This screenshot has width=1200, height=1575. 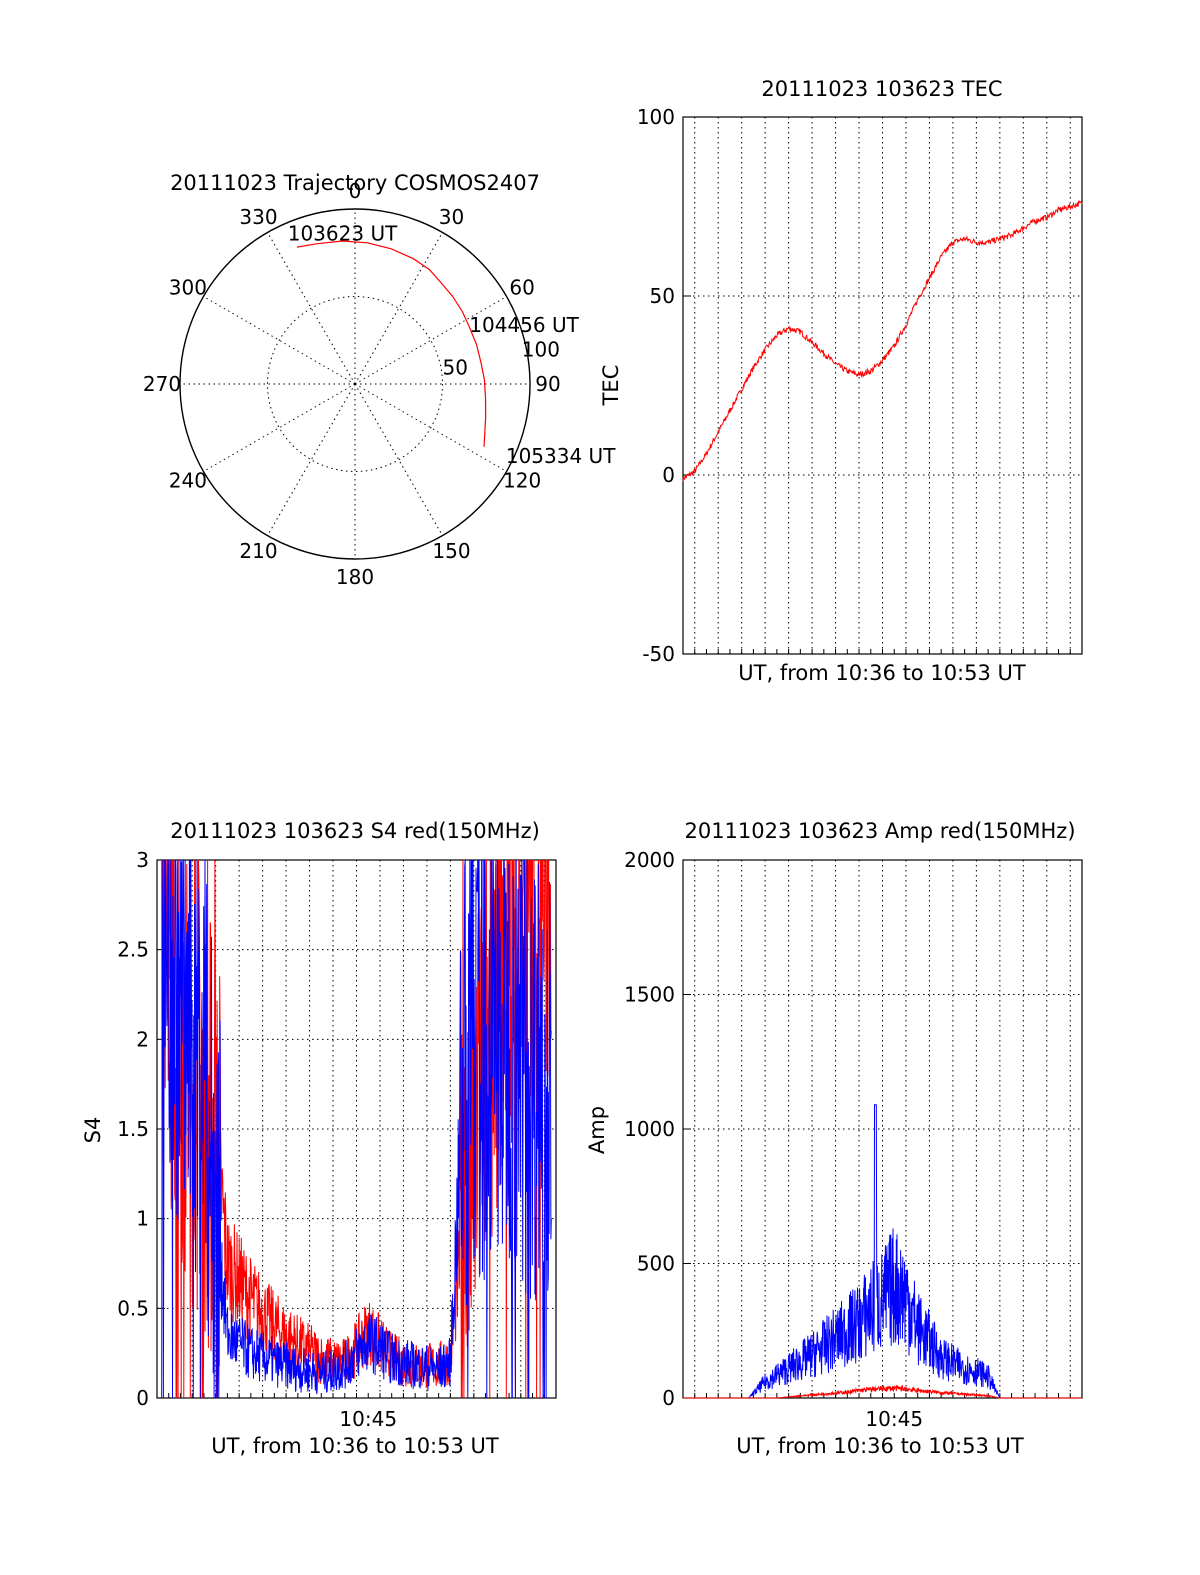 What do you see at coordinates (894, 1419) in the screenshot?
I see `amp-xtick-label: 10:45` at bounding box center [894, 1419].